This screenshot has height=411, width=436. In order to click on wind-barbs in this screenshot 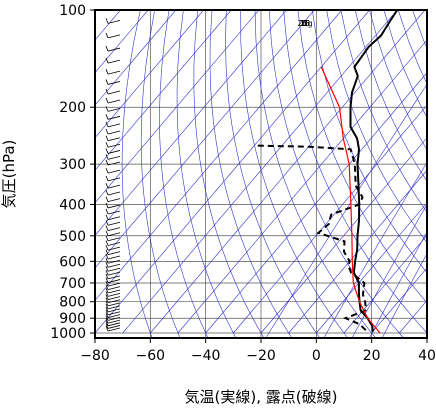, I will do `click(113, 175)`.